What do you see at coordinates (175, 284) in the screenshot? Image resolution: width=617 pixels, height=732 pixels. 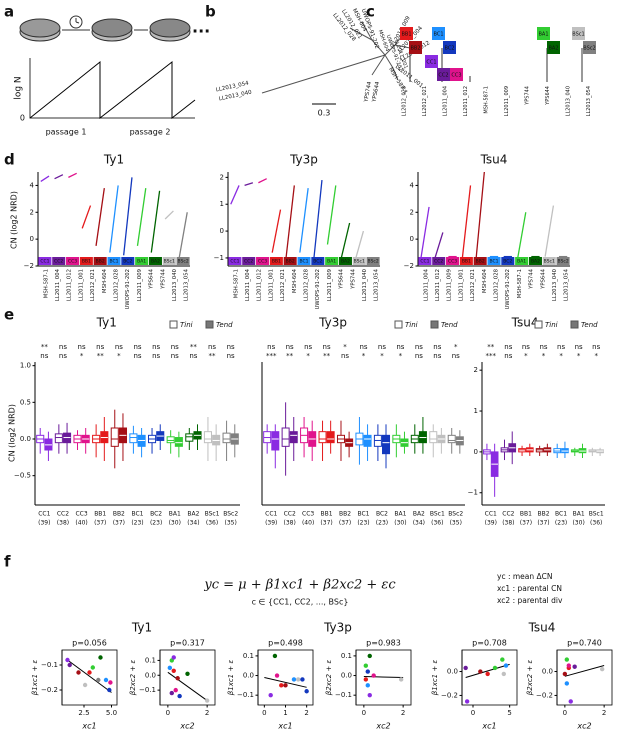 I see `strain-label: LL2013_040` at bounding box center [175, 284].